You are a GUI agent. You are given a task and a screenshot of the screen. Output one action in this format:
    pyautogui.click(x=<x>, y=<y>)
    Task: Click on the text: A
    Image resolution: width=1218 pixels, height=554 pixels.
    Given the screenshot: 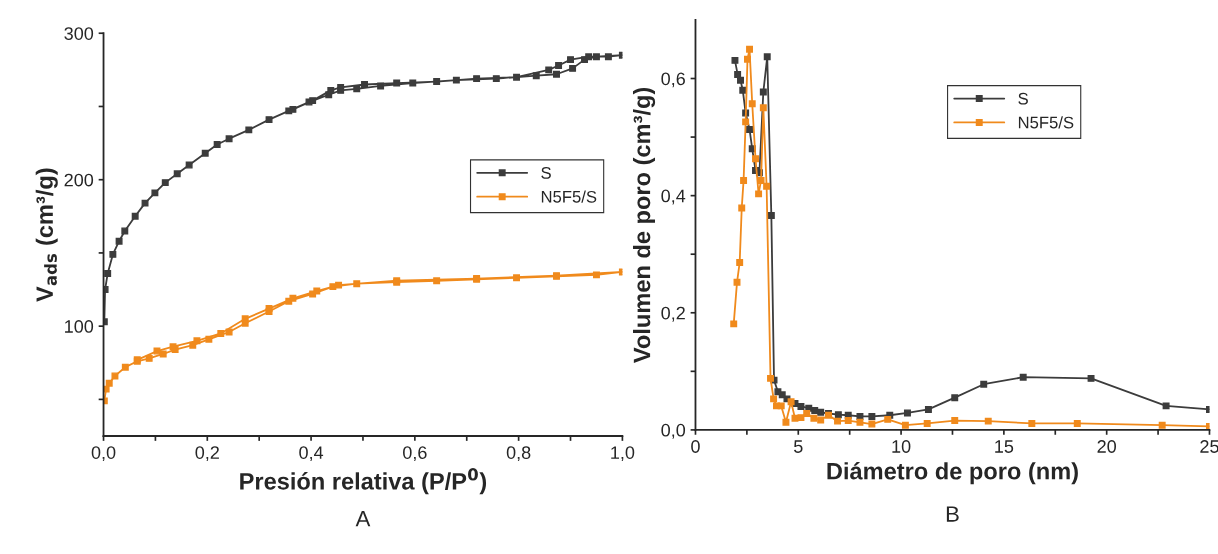 What is the action you would take?
    pyautogui.click(x=363, y=519)
    